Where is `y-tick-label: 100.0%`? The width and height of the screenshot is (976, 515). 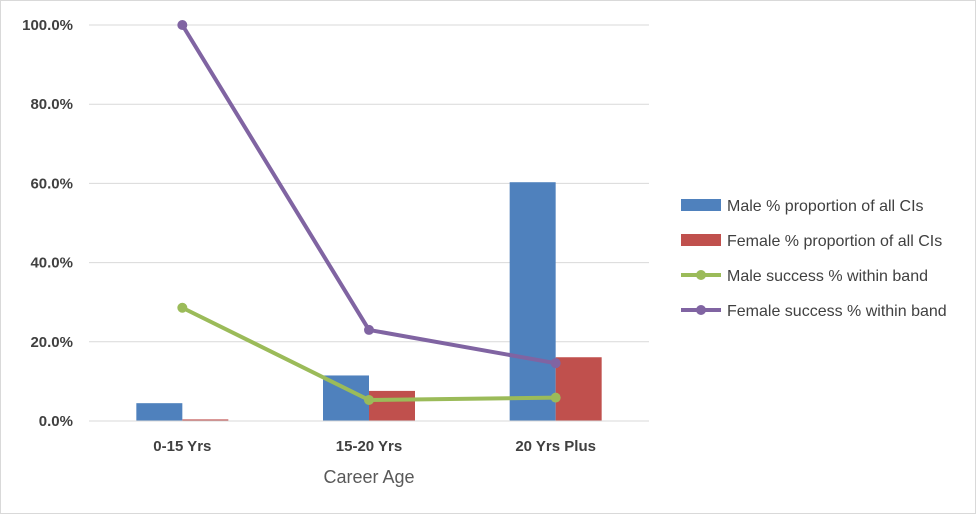
y-tick-label: 100.0% is located at coordinates (47, 25).